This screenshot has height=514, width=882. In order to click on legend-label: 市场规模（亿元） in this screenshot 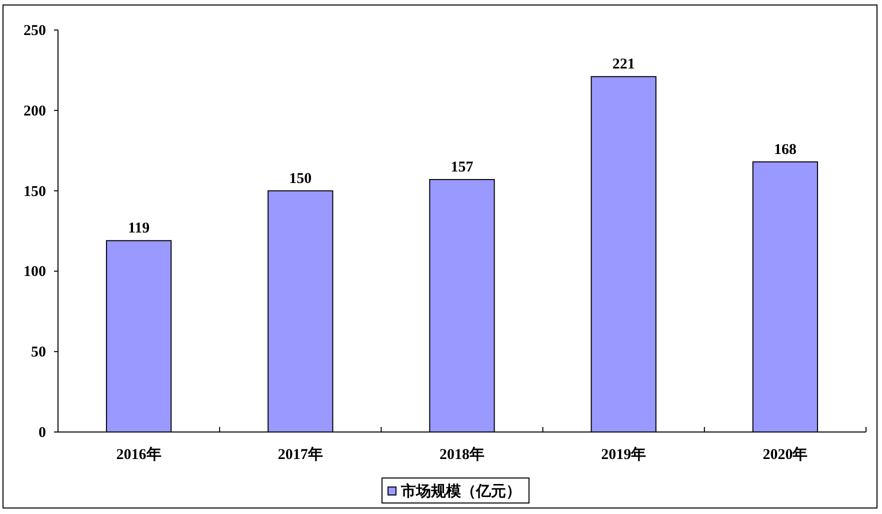, I will do `click(460, 491)`.